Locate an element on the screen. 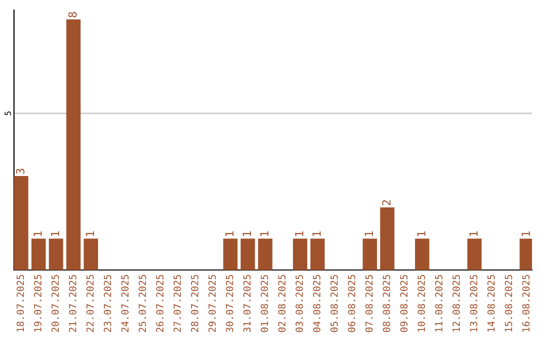 This screenshot has width=540, height=340. x-tick-label: 14.08.2025 is located at coordinates (491, 303).